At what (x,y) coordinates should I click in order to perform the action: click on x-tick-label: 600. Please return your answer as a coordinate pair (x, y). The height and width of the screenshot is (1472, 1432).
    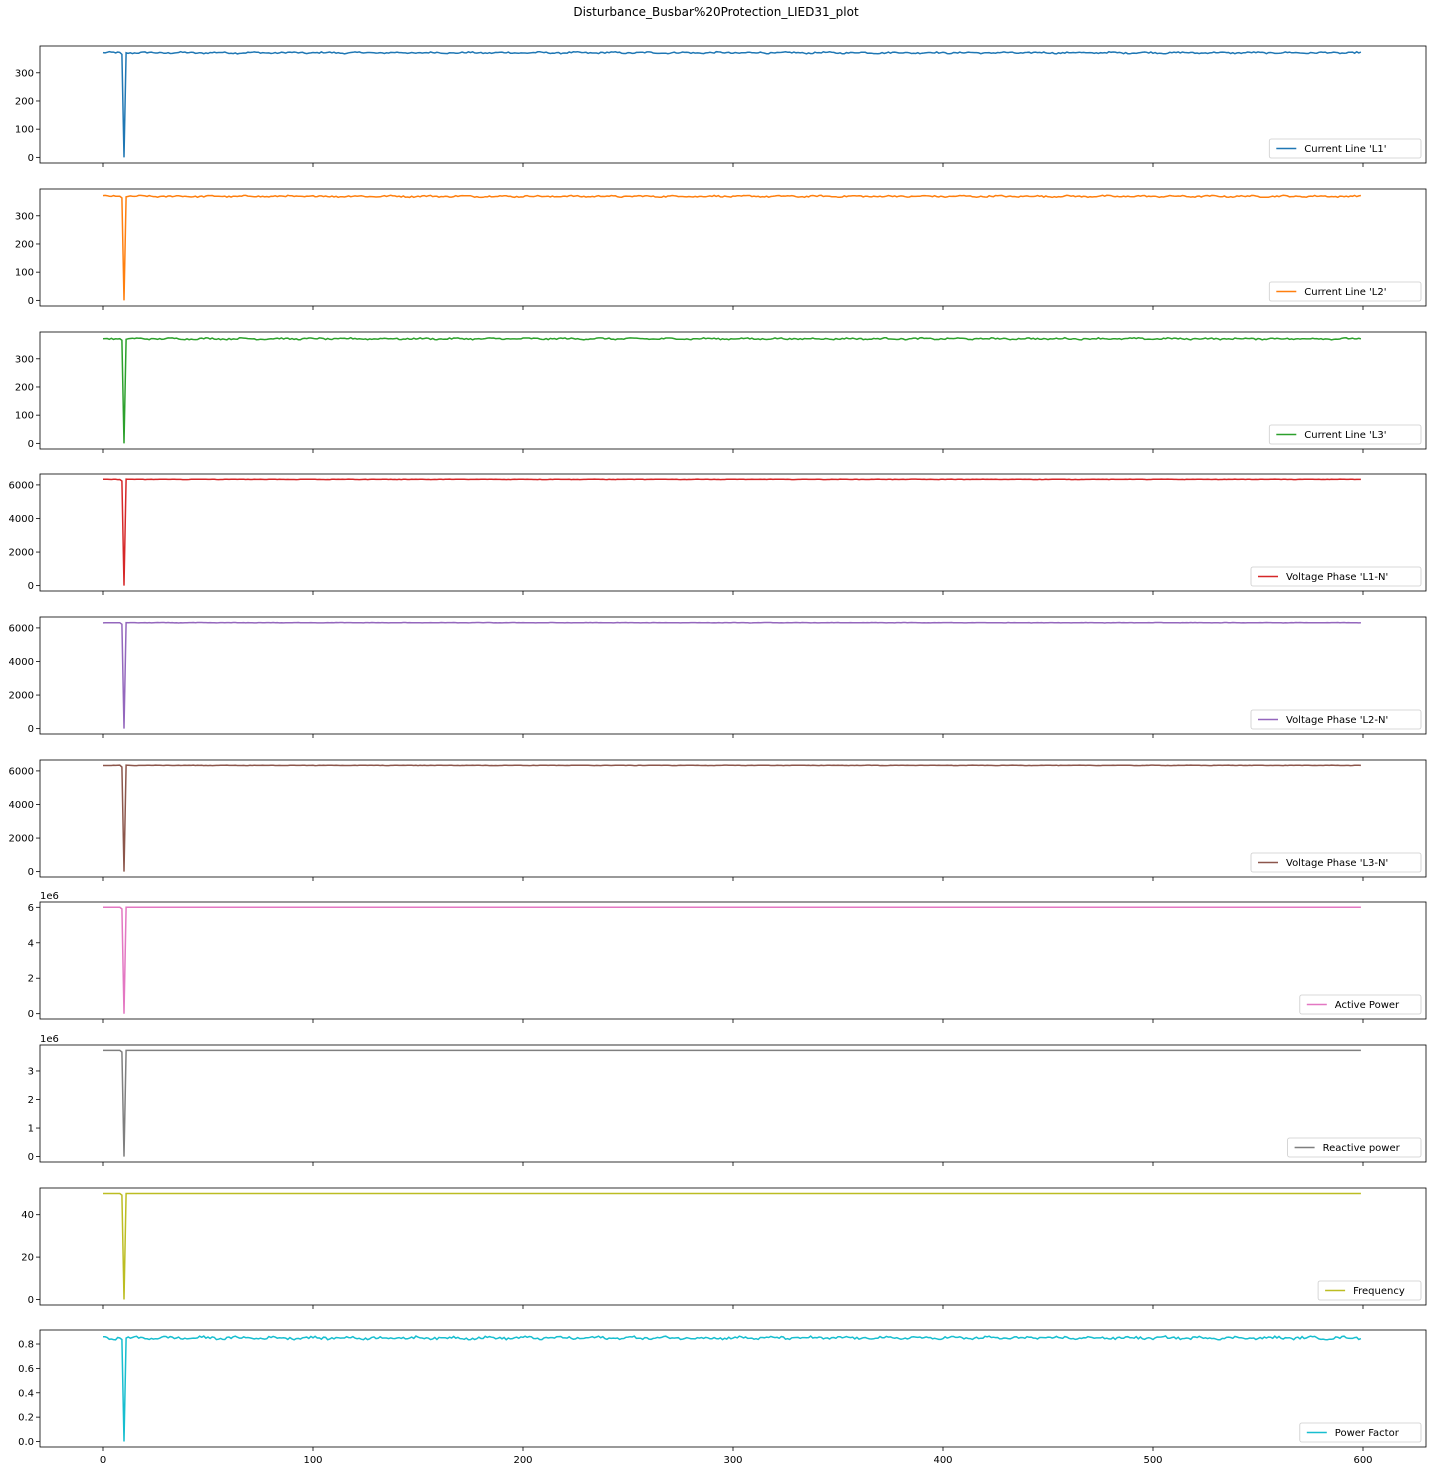
    Looking at the image, I should click on (1362, 1460).